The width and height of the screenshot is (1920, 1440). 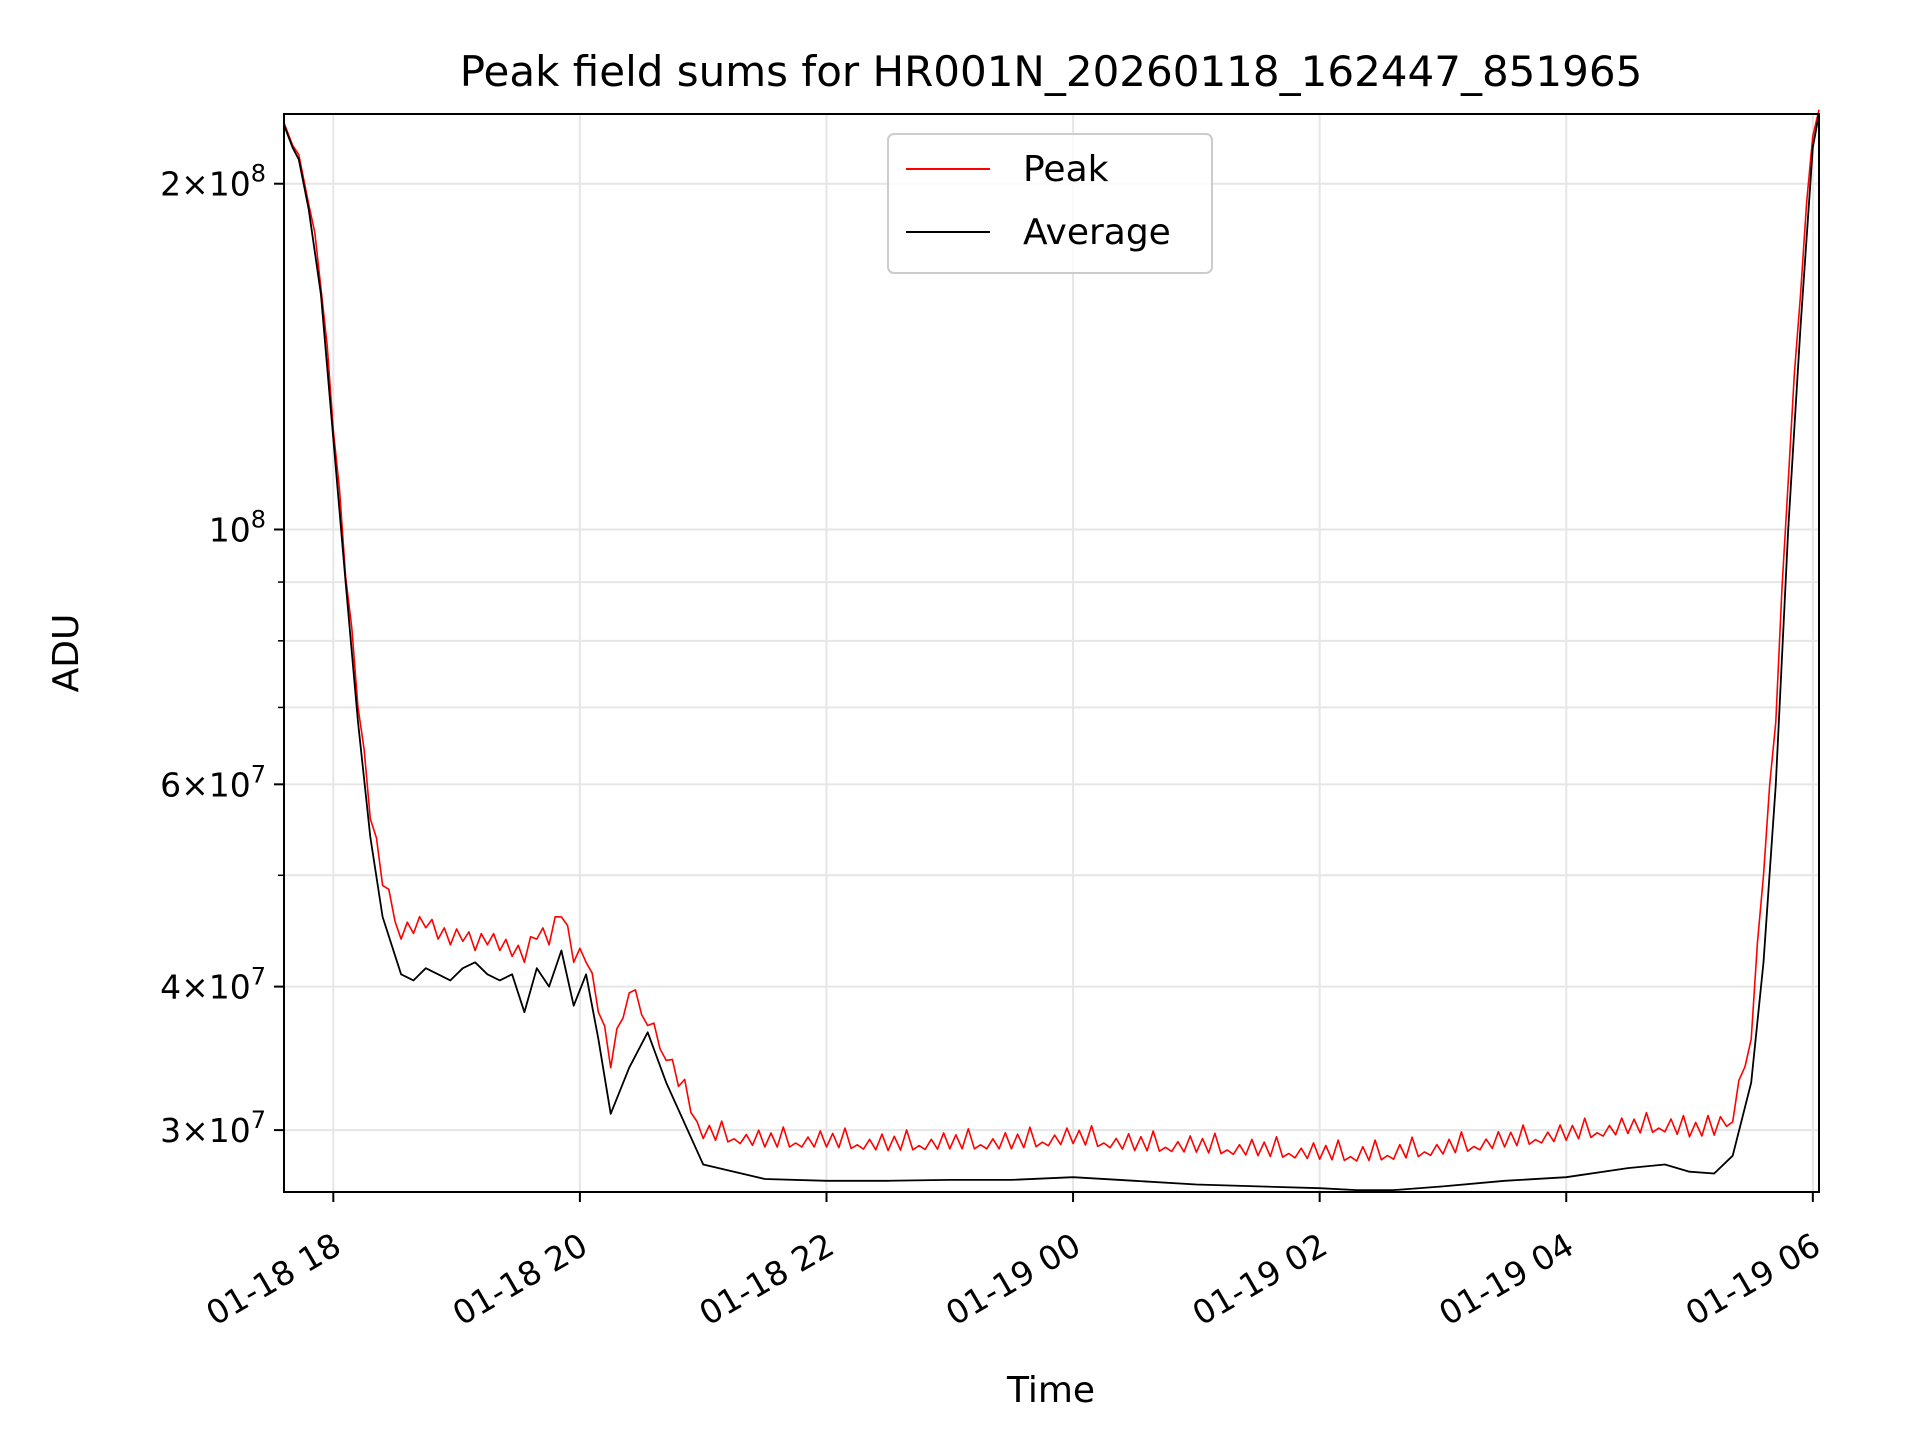 What do you see at coordinates (66, 653) in the screenshot?
I see `y-axis-label: ADU` at bounding box center [66, 653].